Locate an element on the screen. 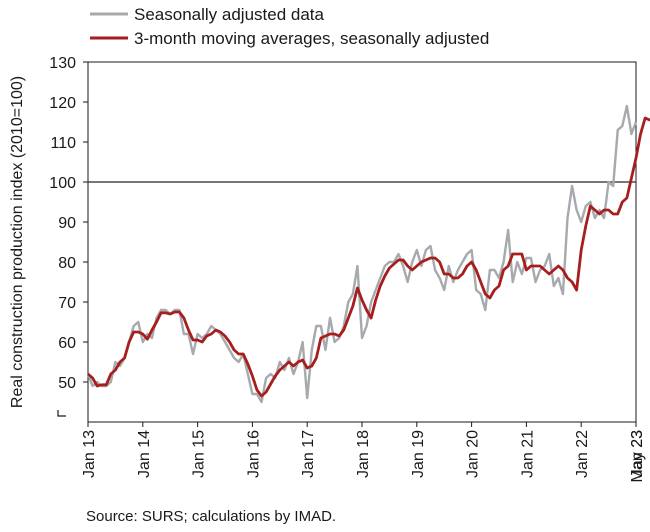 The image size is (650, 532). x-tick-label: Jan 15 is located at coordinates (199, 454).